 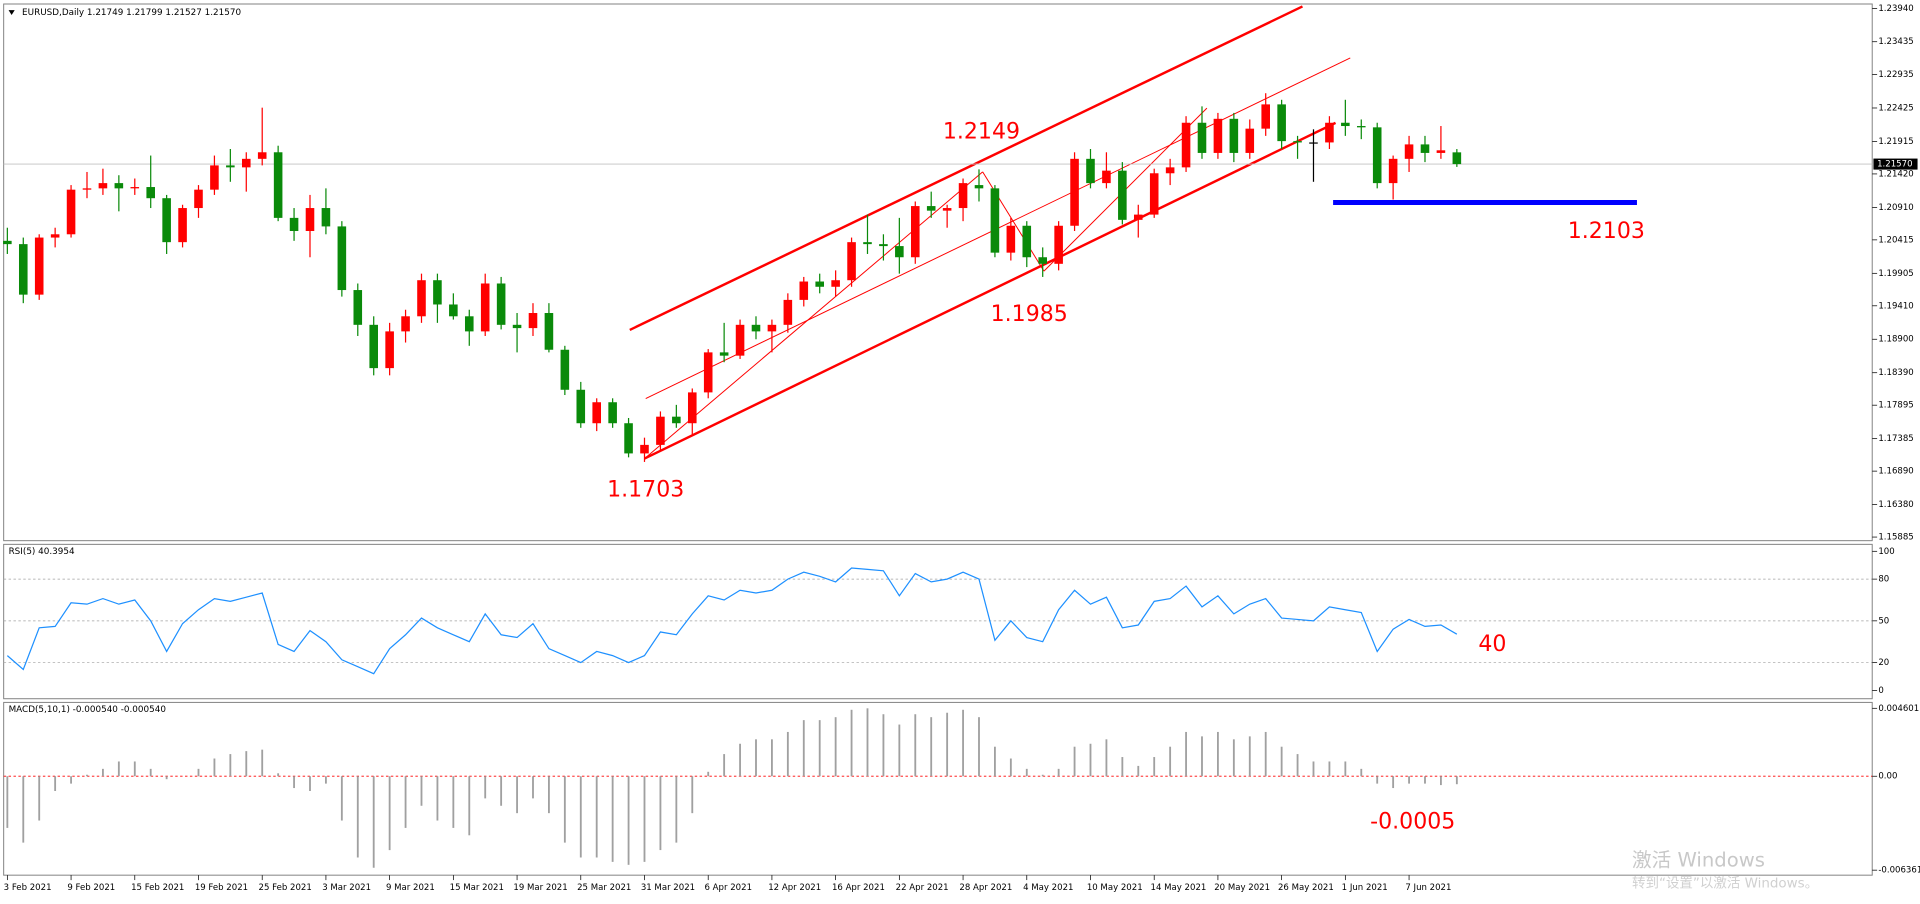 What do you see at coordinates (1895, 174) in the screenshot?
I see `y-tick-label: 1.21420` at bounding box center [1895, 174].